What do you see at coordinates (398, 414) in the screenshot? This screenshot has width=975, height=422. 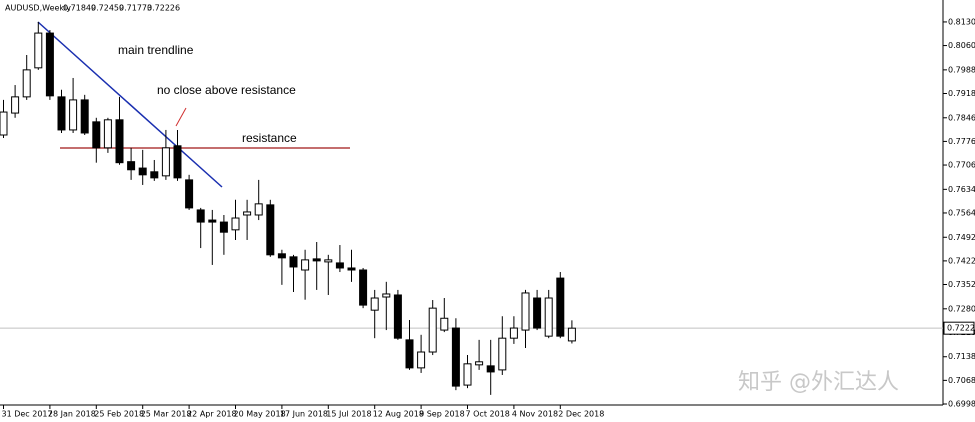 I see `x-tick-label: 12 Aug 2018` at bounding box center [398, 414].